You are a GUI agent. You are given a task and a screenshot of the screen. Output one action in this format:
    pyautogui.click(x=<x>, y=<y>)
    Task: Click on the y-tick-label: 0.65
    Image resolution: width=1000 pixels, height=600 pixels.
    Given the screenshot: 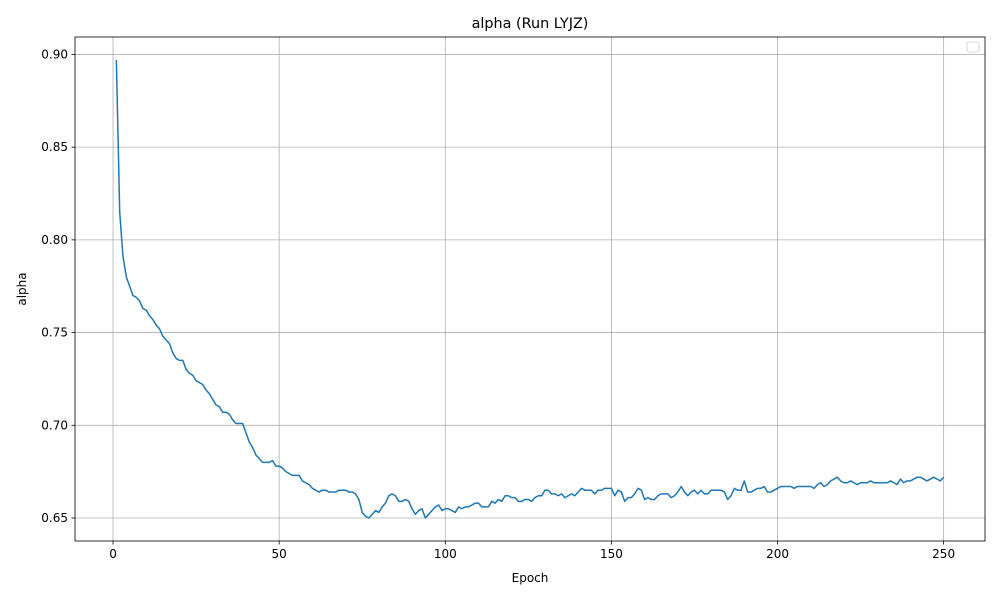 What is the action you would take?
    pyautogui.click(x=54, y=518)
    